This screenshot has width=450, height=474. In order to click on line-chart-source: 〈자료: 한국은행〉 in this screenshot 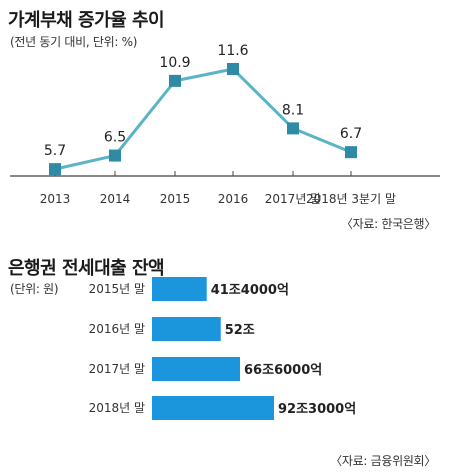, I will do `click(388, 224)`.